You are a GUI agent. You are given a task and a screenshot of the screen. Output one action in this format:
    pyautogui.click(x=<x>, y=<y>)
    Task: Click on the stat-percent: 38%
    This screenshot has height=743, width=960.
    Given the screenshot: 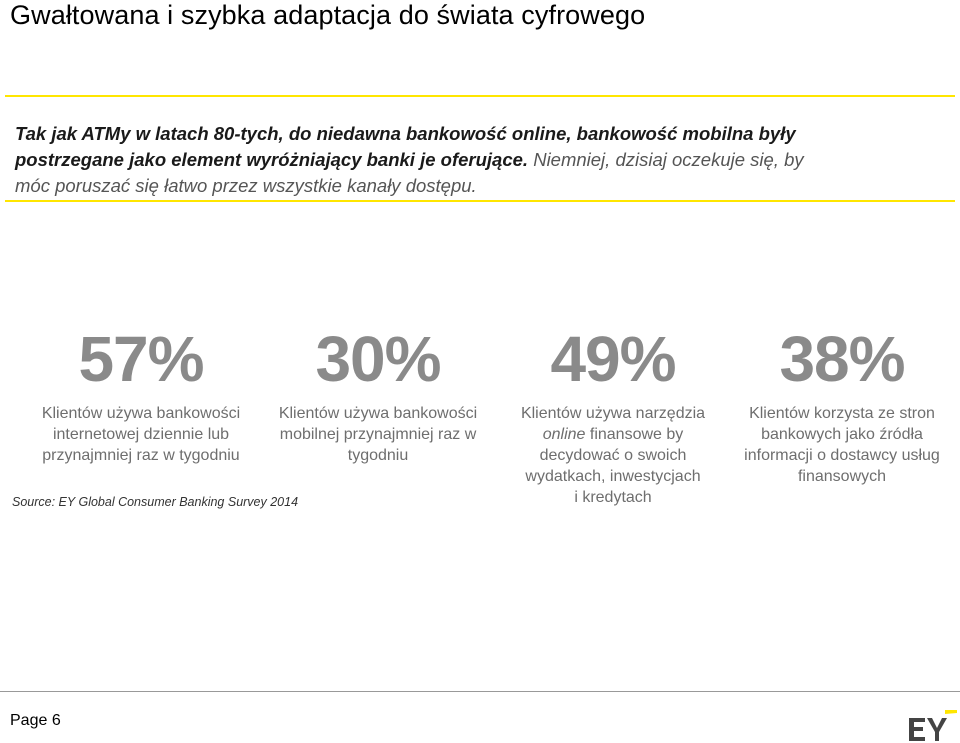 What is the action you would take?
    pyautogui.click(x=842, y=359)
    